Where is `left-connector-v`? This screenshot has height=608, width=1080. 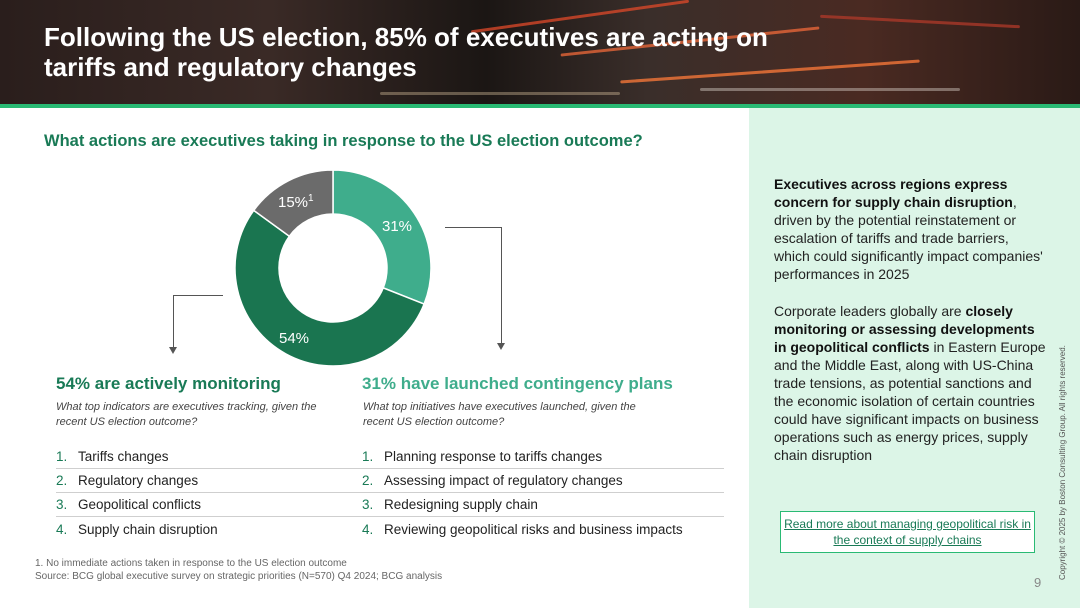 left-connector-v is located at coordinates (173, 322).